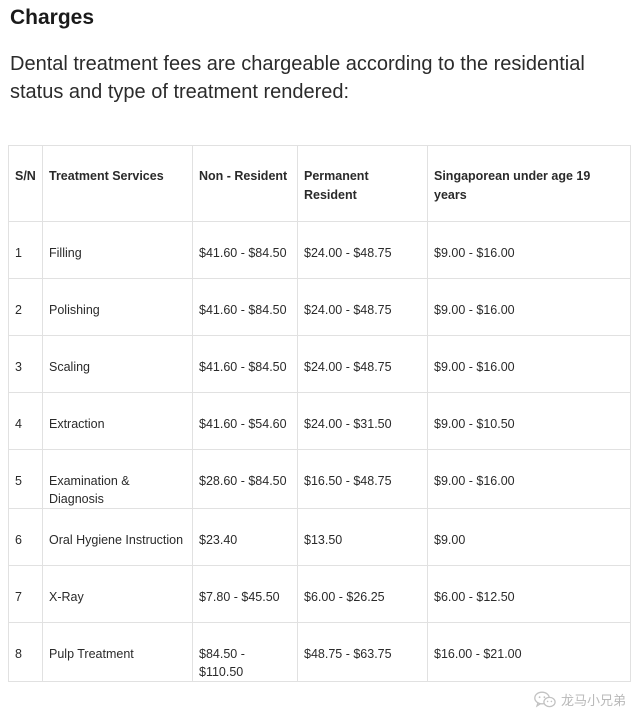  What do you see at coordinates (529, 537) in the screenshot?
I see `cell-singaporean-u19: $9.00` at bounding box center [529, 537].